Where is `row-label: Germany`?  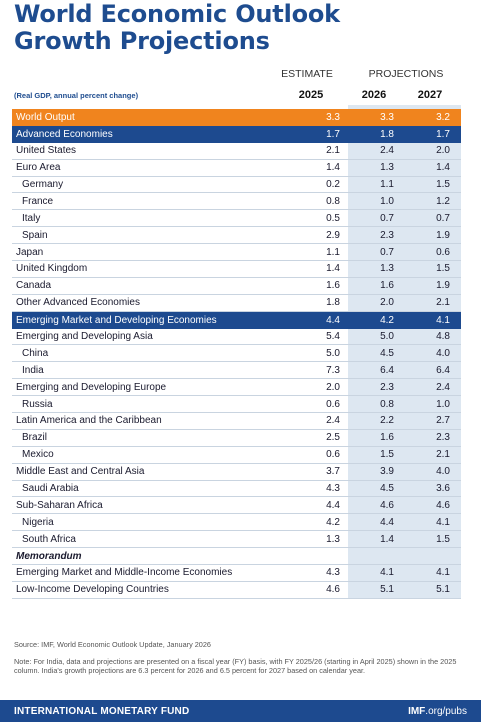 row-label: Germany is located at coordinates (43, 184).